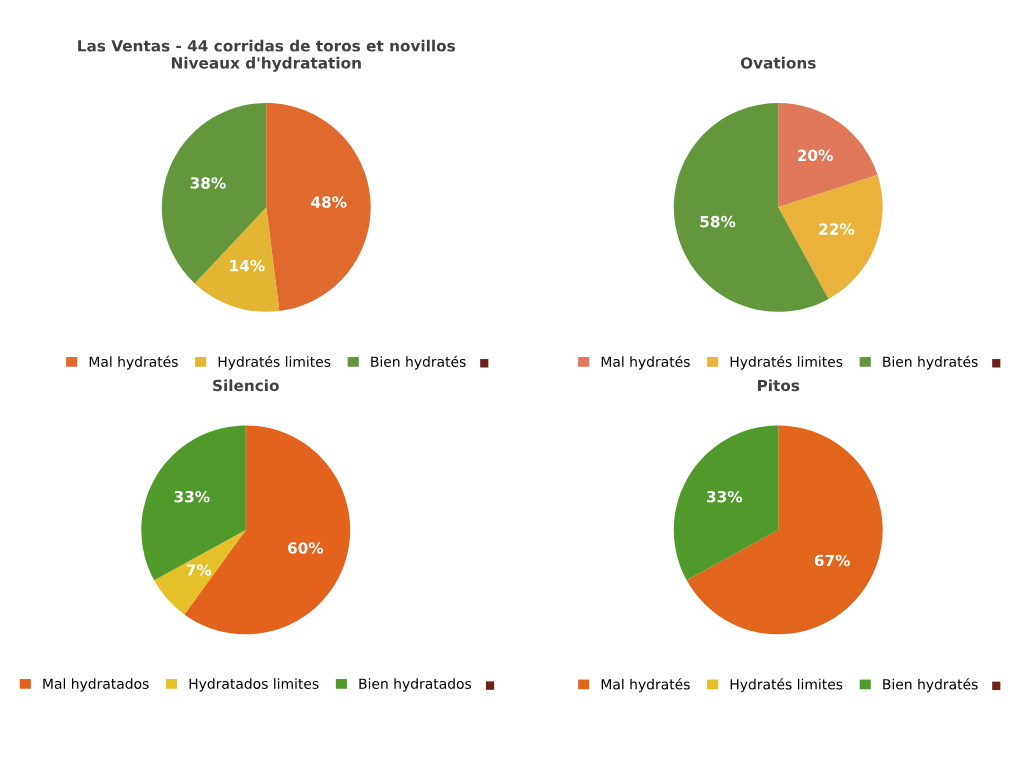  Describe the element at coordinates (199, 570) in the screenshot. I see `data-label: 7%` at that location.